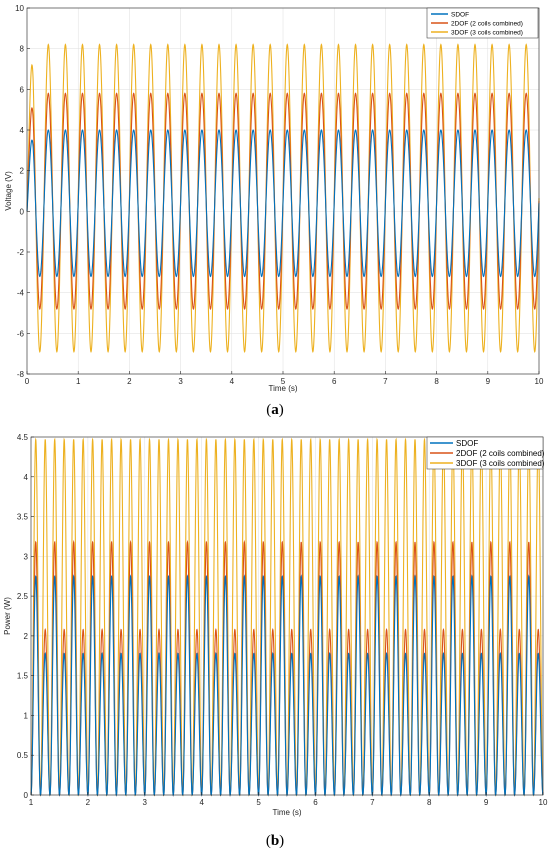 This screenshot has width=550, height=855. I want to click on power-x-tick-label: 10, so click(543, 802).